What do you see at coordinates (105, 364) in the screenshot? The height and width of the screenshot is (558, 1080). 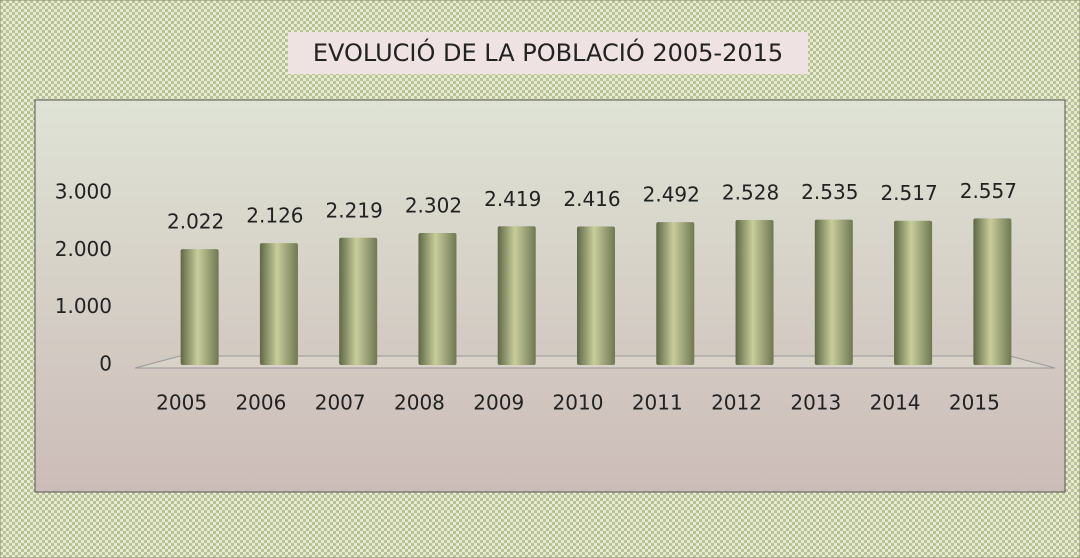 I see `y-tick-label: 0` at bounding box center [105, 364].